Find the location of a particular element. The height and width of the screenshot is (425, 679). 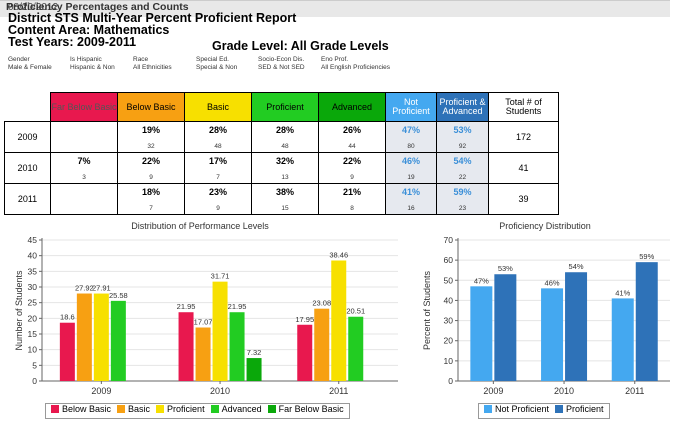

report-date: 08/20/2012 is located at coordinates (33, 7).